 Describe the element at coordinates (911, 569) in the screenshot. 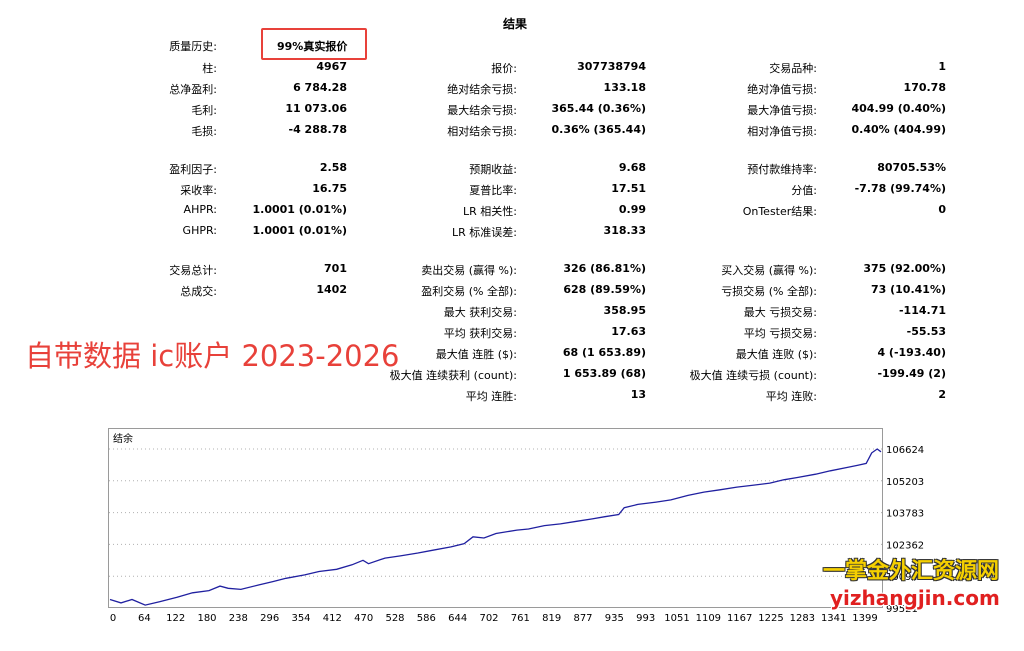

I see `watermark-cn: 一掌金外汇资源网` at that location.